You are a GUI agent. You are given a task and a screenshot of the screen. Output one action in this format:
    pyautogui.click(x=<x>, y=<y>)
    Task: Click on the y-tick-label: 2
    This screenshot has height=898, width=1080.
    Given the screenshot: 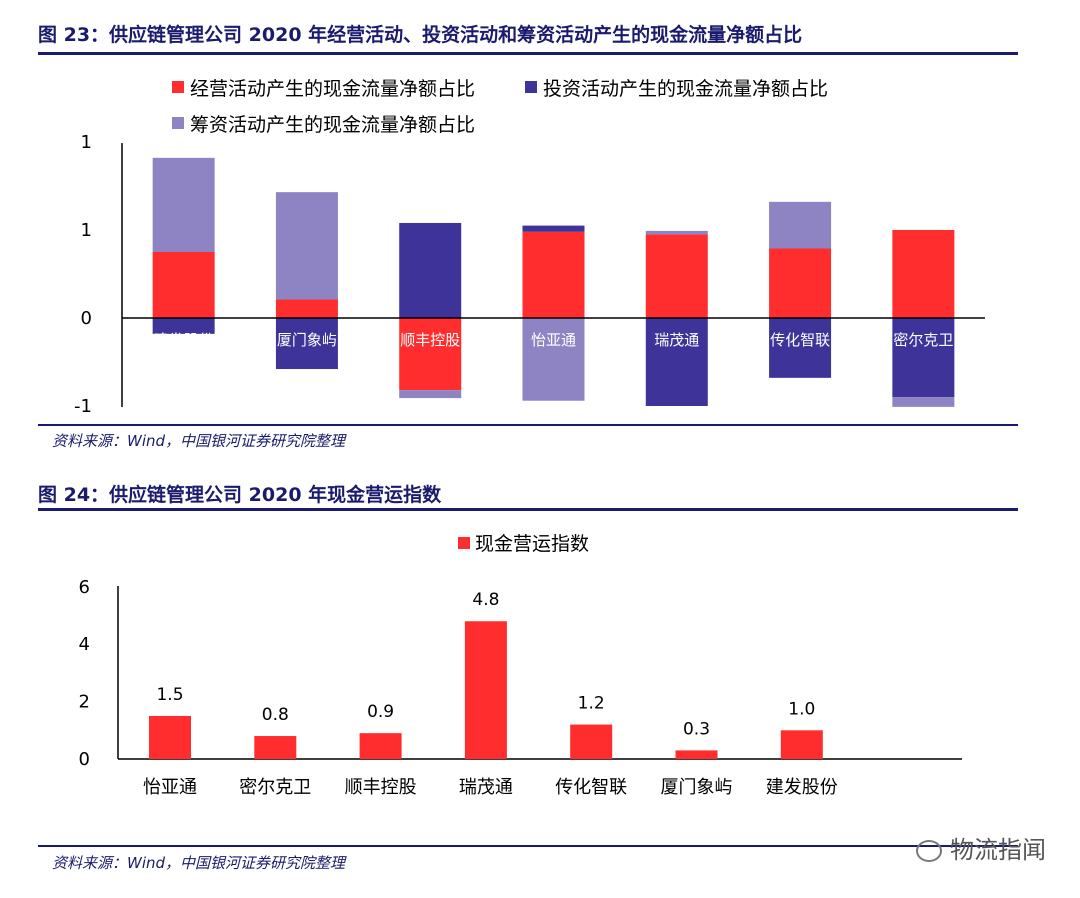 What is the action you would take?
    pyautogui.click(x=84, y=702)
    